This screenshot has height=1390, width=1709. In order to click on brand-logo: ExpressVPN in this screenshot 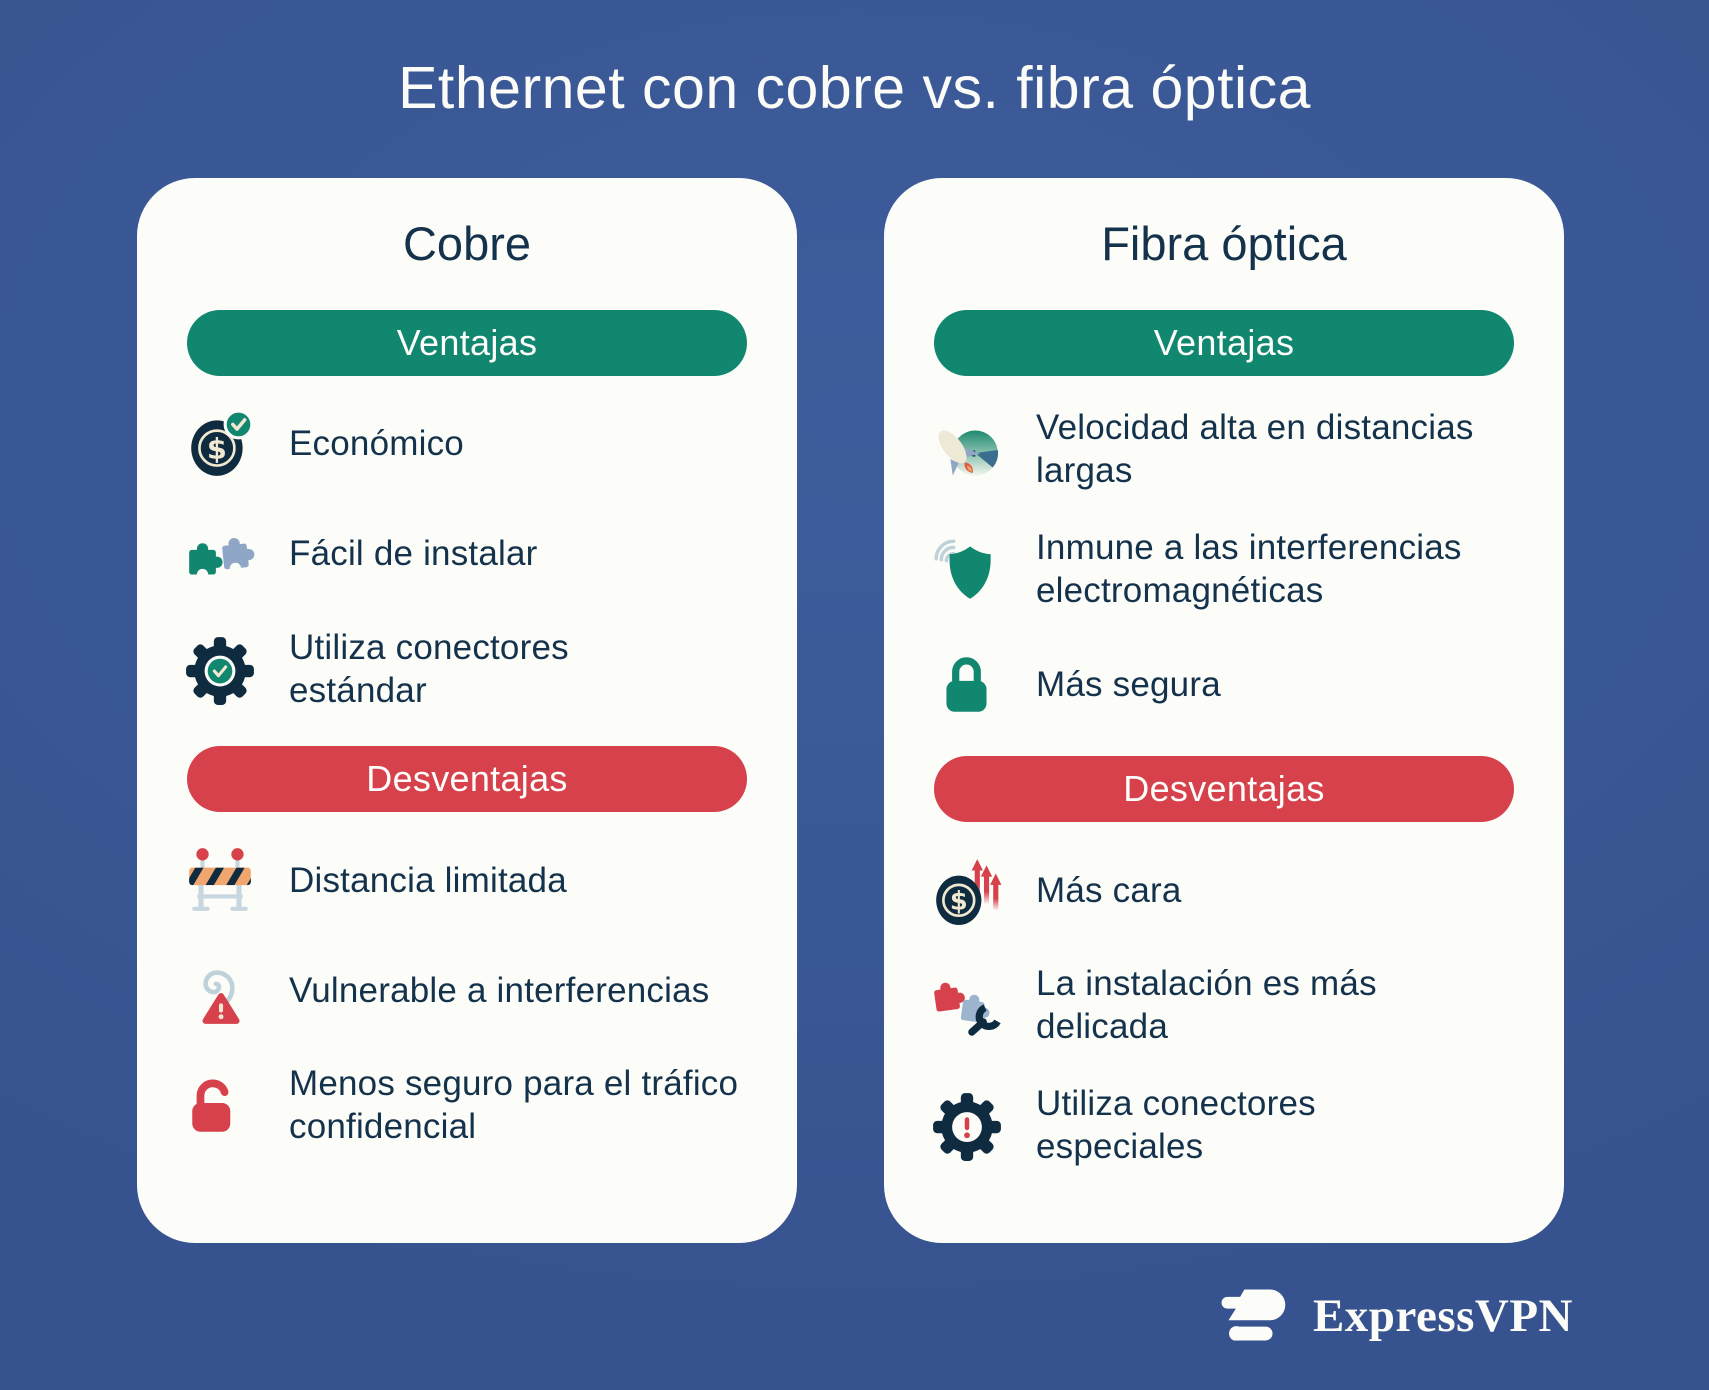, I will do `click(1397, 1316)`.